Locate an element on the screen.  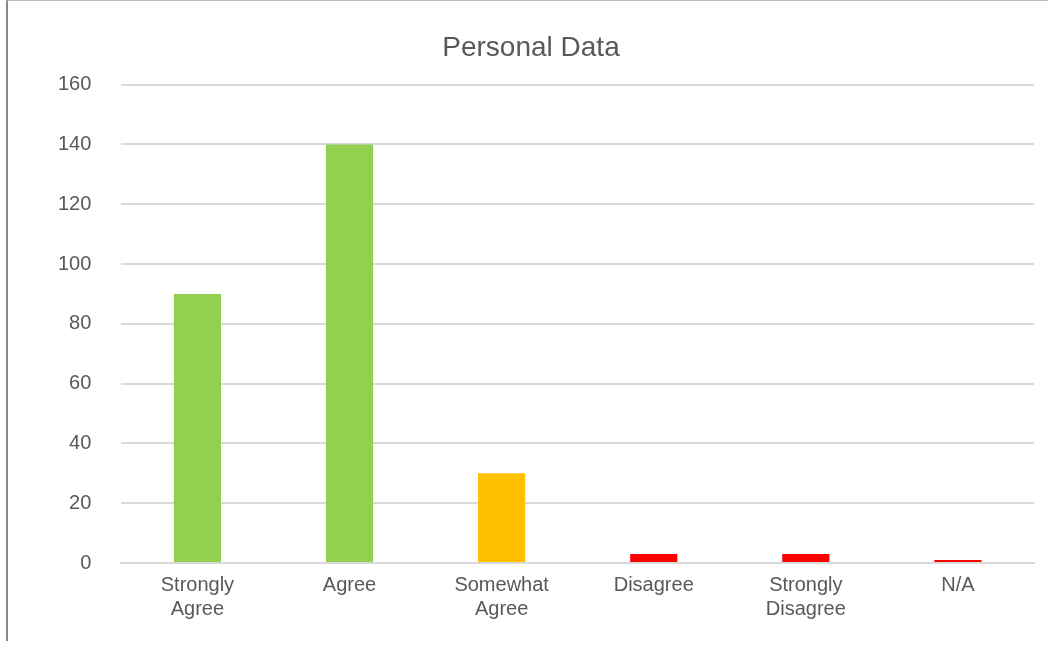
x-tick-label: N/A is located at coordinates (958, 583).